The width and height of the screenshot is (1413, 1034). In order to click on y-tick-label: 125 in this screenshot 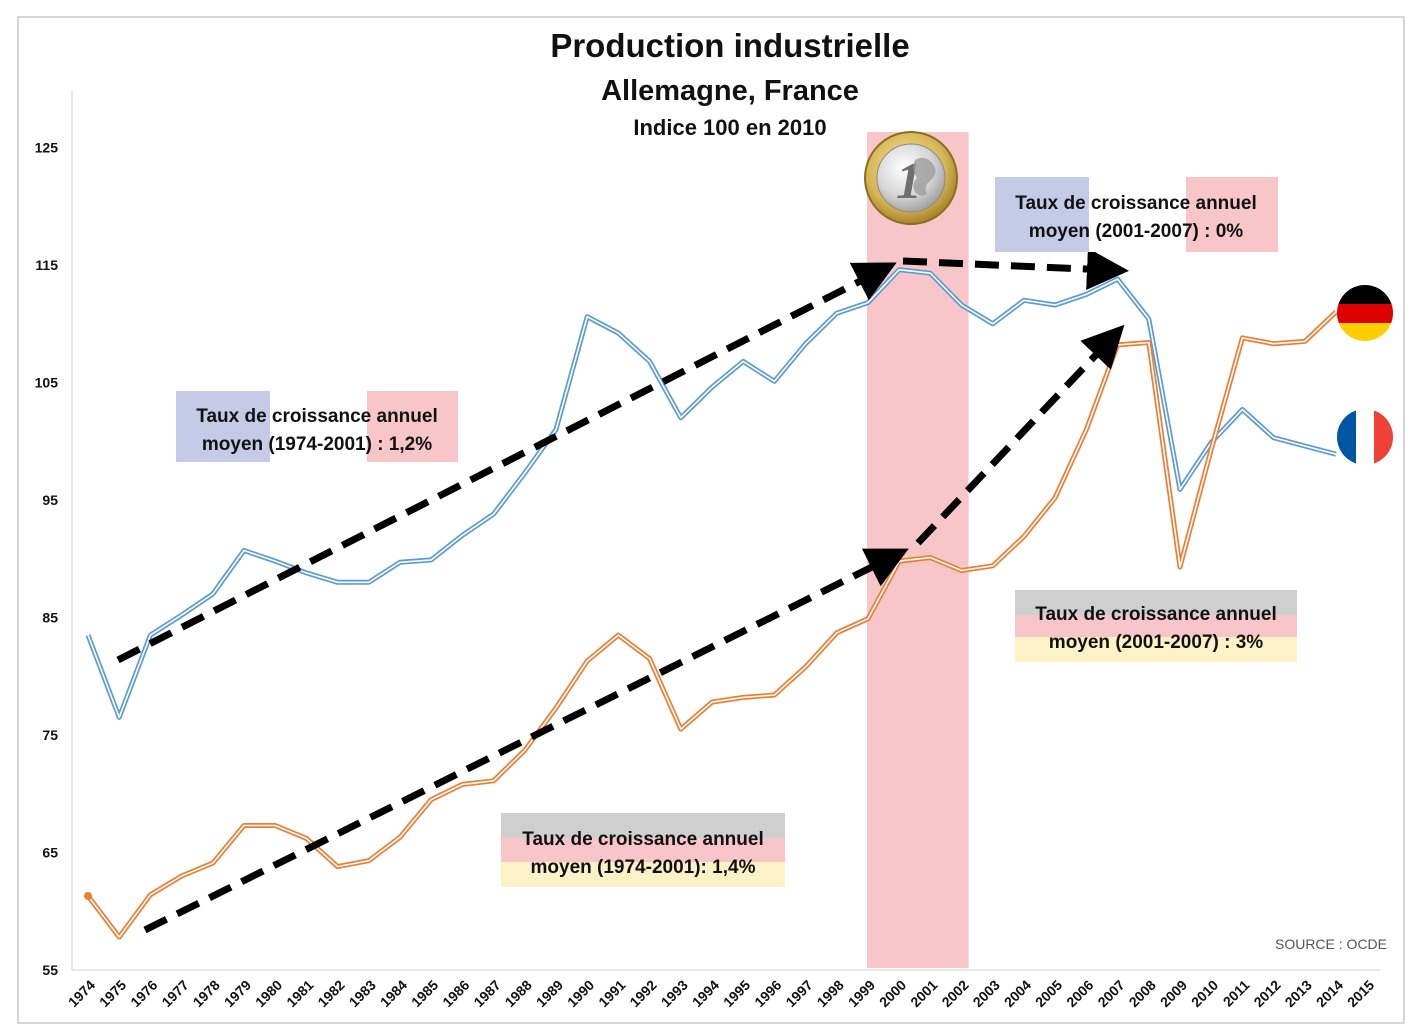, I will do `click(47, 148)`.